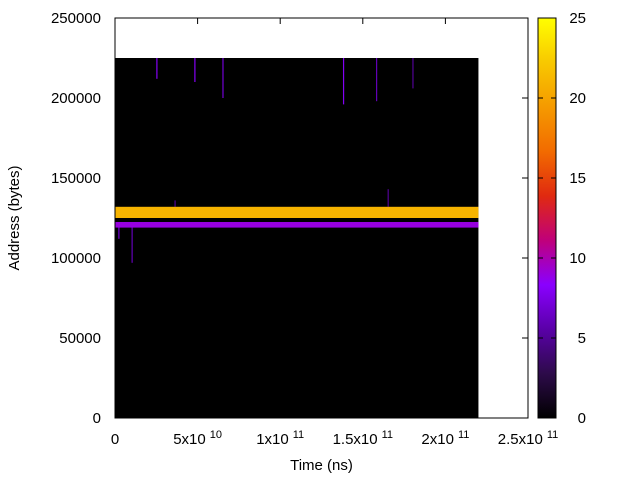  I want to click on colorbar-tick-label: 5, so click(582, 338).